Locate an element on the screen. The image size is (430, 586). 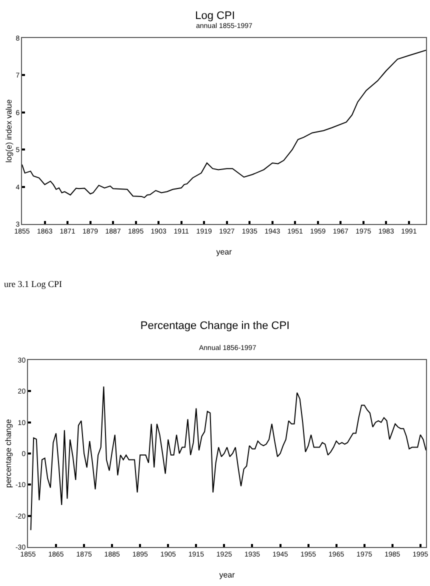
chart-title: Percentage Change in the CPI is located at coordinates (215, 326).